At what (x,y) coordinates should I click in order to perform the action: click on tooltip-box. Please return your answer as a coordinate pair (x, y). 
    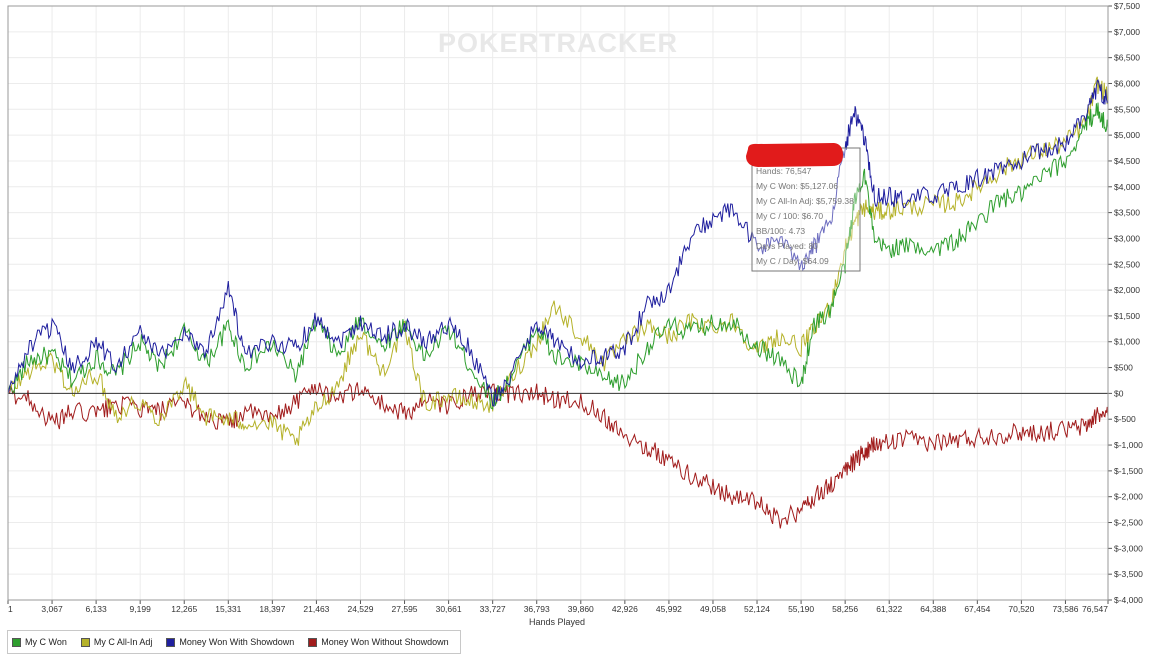
    Looking at the image, I should click on (806, 209).